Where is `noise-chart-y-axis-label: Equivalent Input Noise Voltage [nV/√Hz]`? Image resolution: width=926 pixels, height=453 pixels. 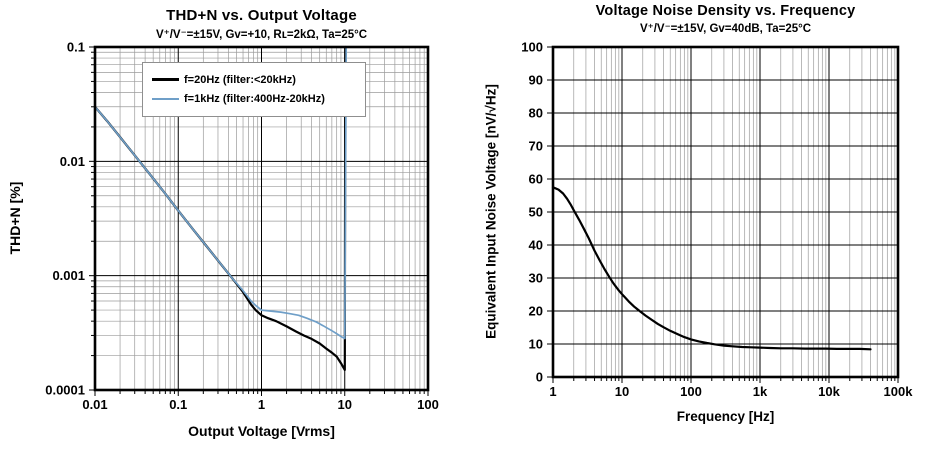
noise-chart-y-axis-label: Equivalent Input Noise Voltage [nV/√Hz] is located at coordinates (491, 211).